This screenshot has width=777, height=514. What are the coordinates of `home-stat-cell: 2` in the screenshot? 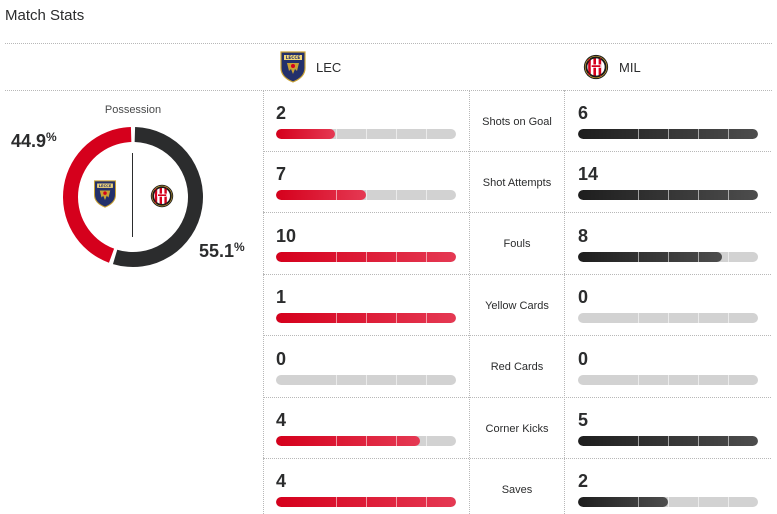 It's located at (366, 121).